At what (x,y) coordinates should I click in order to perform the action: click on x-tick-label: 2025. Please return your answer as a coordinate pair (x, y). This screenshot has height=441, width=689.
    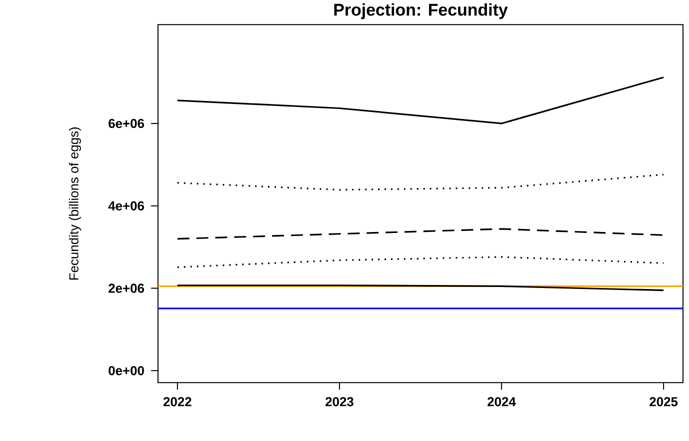
    Looking at the image, I should click on (664, 401).